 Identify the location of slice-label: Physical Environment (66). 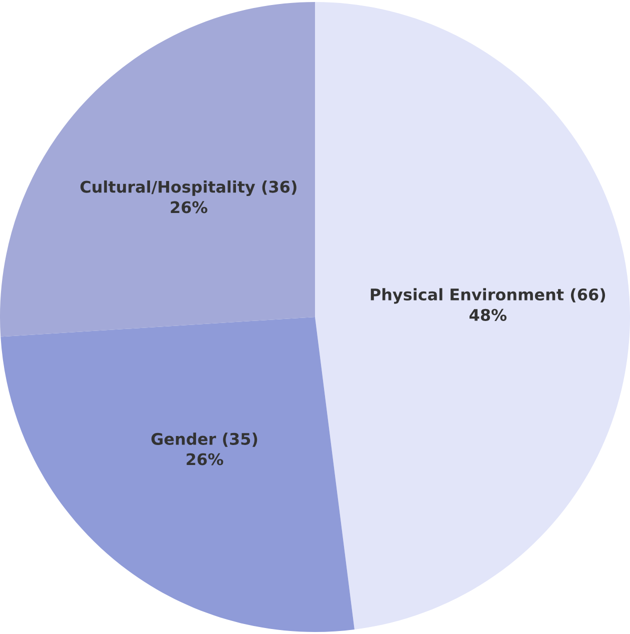
(488, 296).